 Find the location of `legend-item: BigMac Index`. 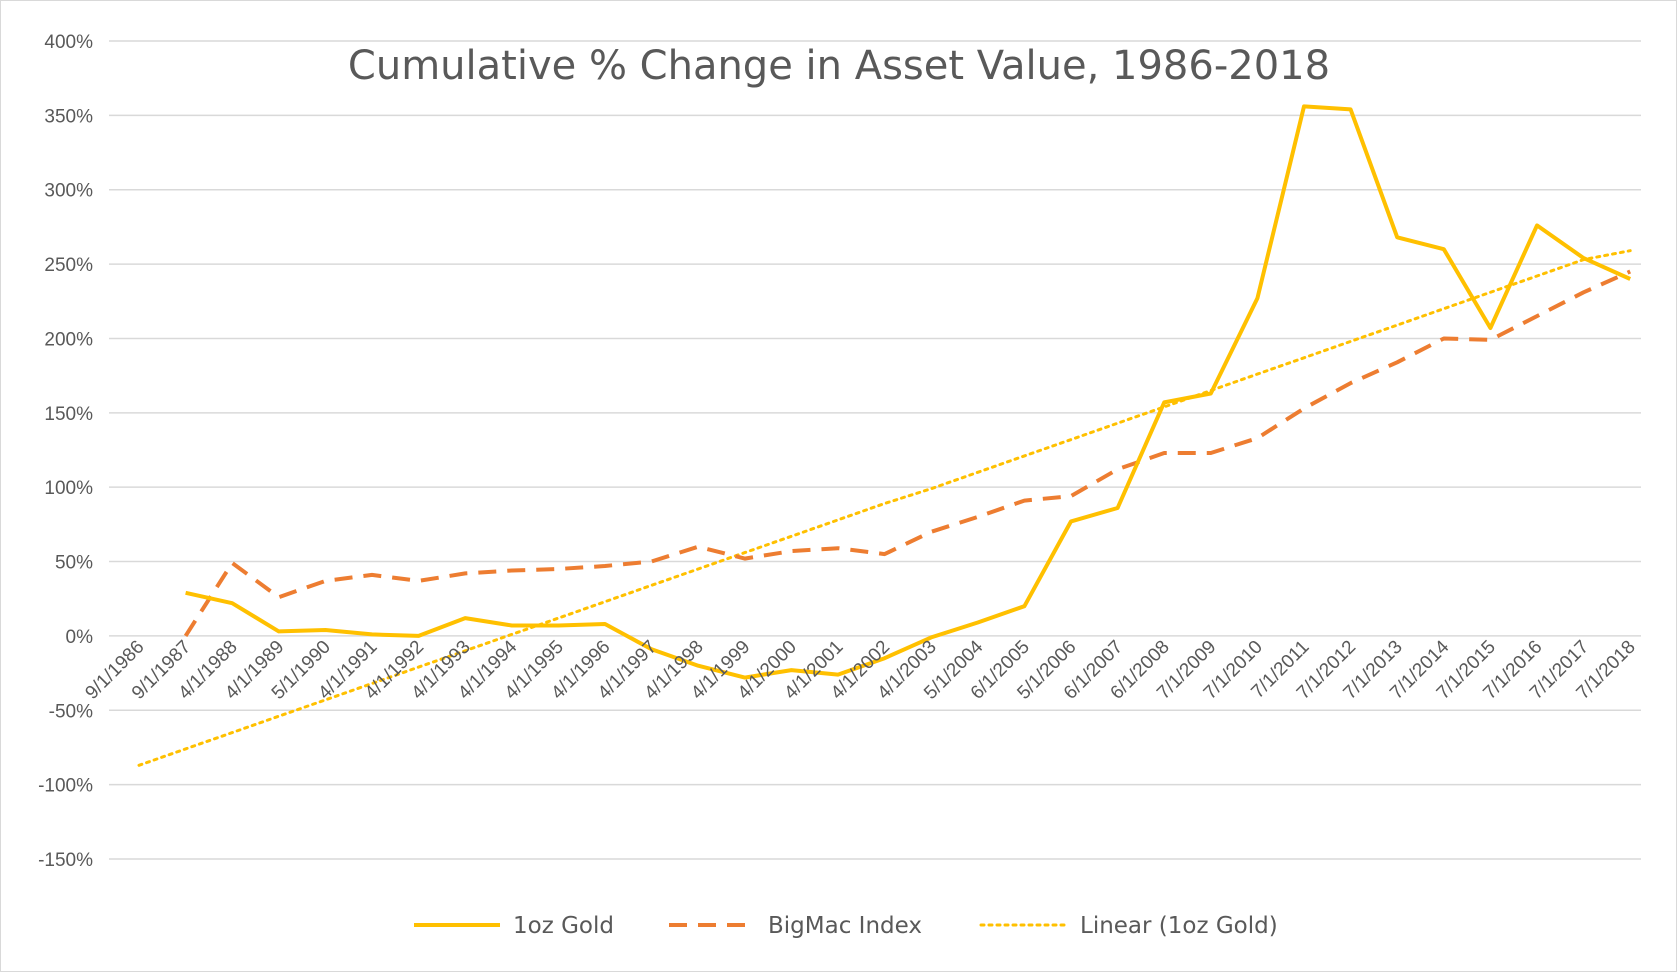

legend-item: BigMac Index is located at coordinates (795, 926).